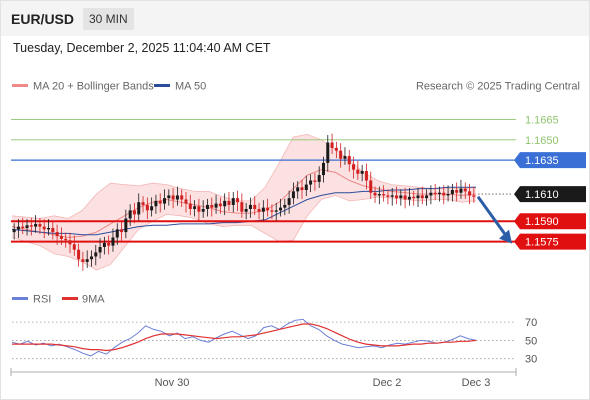  I want to click on rsi-tick-50: 50, so click(531, 341).